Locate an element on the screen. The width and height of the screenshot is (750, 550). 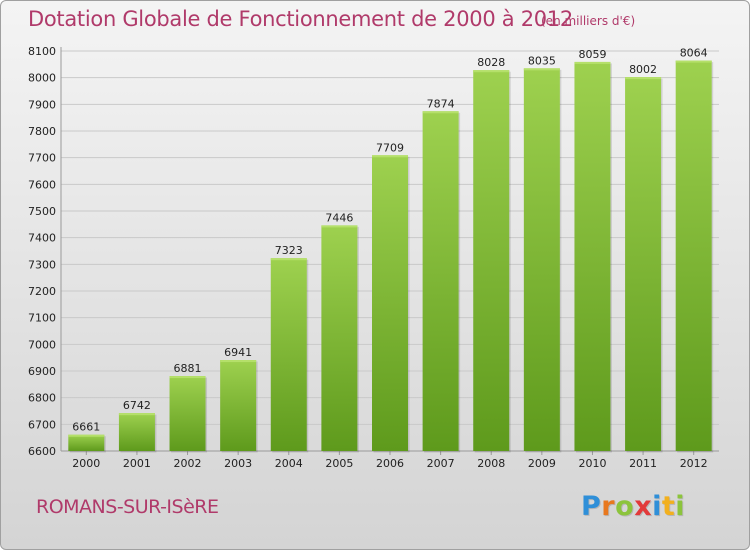
bar-value-label: 6881 is located at coordinates (188, 368).